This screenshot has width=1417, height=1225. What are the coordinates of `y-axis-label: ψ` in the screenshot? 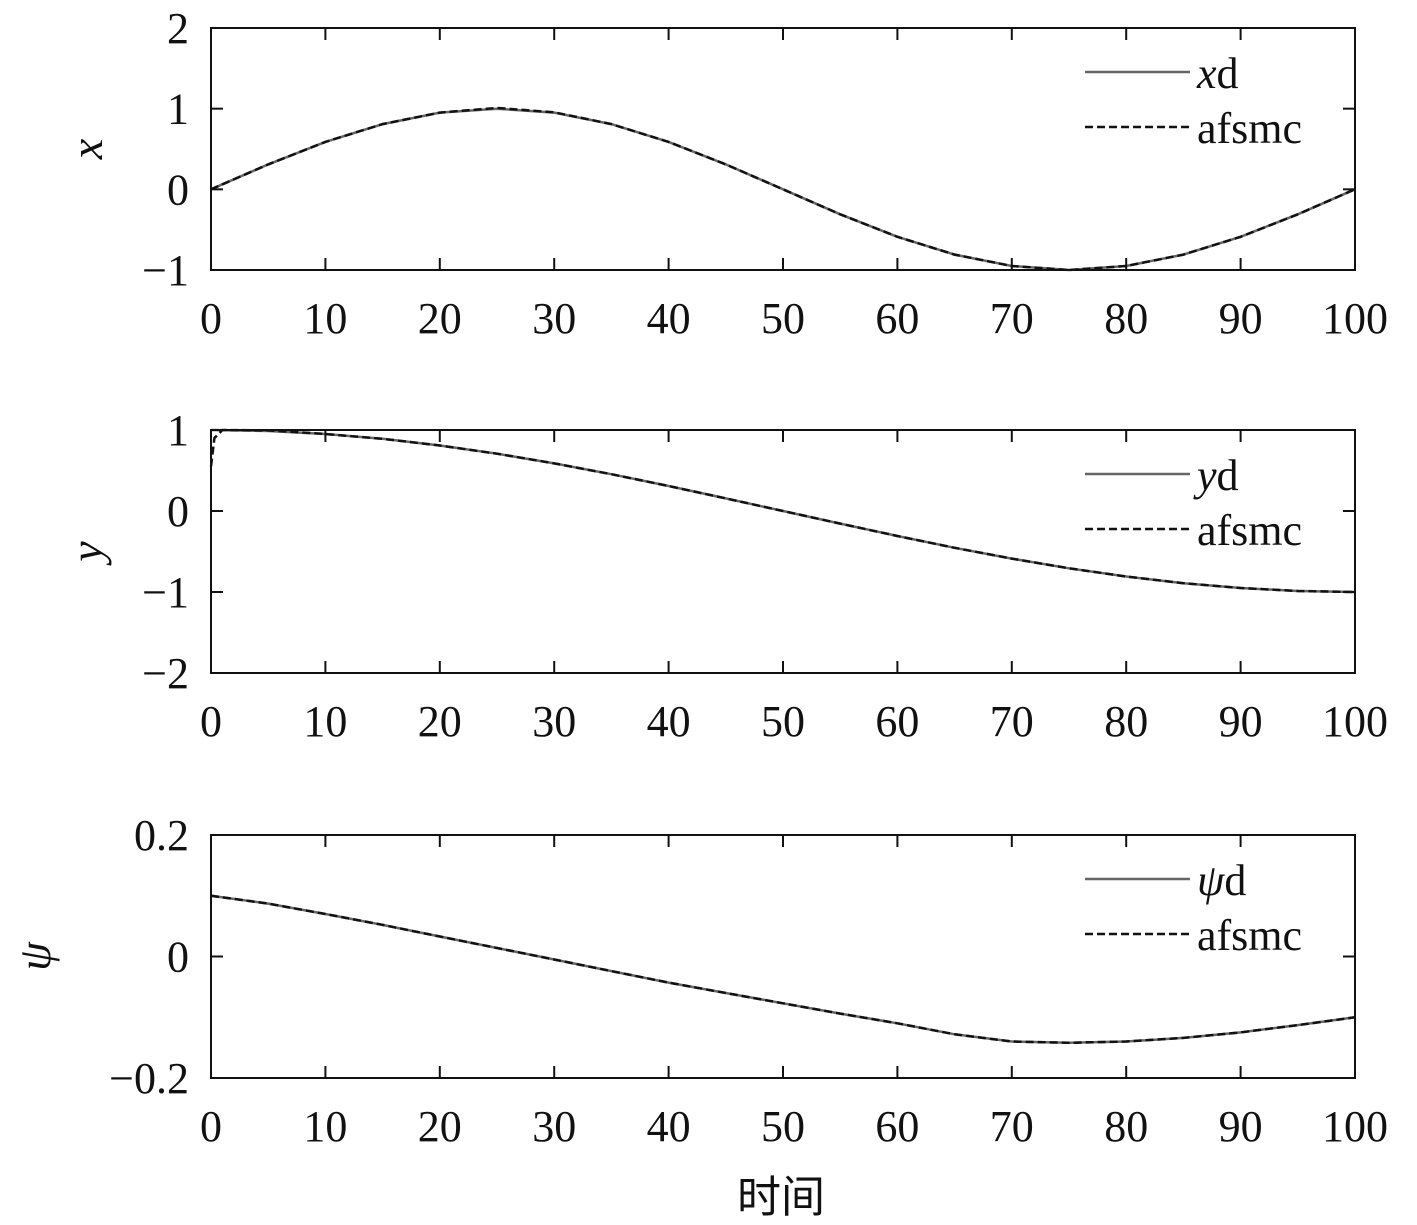 It's located at (34, 956).